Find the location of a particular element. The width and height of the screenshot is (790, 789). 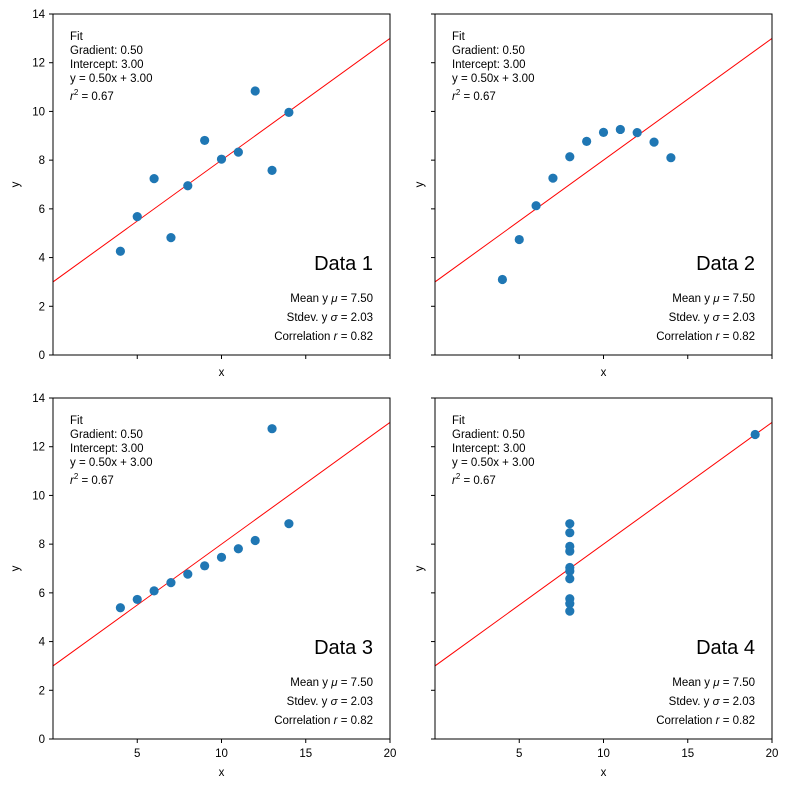

y-tick-label: 0 is located at coordinates (42, 740).